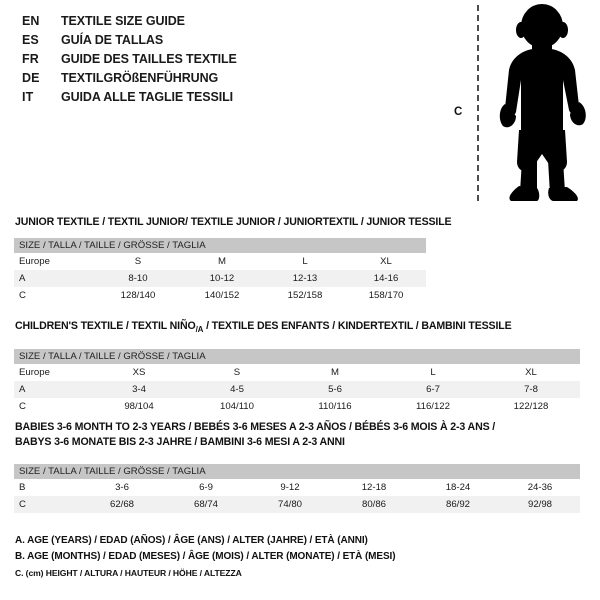 This screenshot has width=600, height=600. Describe the element at coordinates (531, 406) in the screenshot. I see `cell-value: 122/128` at that location.